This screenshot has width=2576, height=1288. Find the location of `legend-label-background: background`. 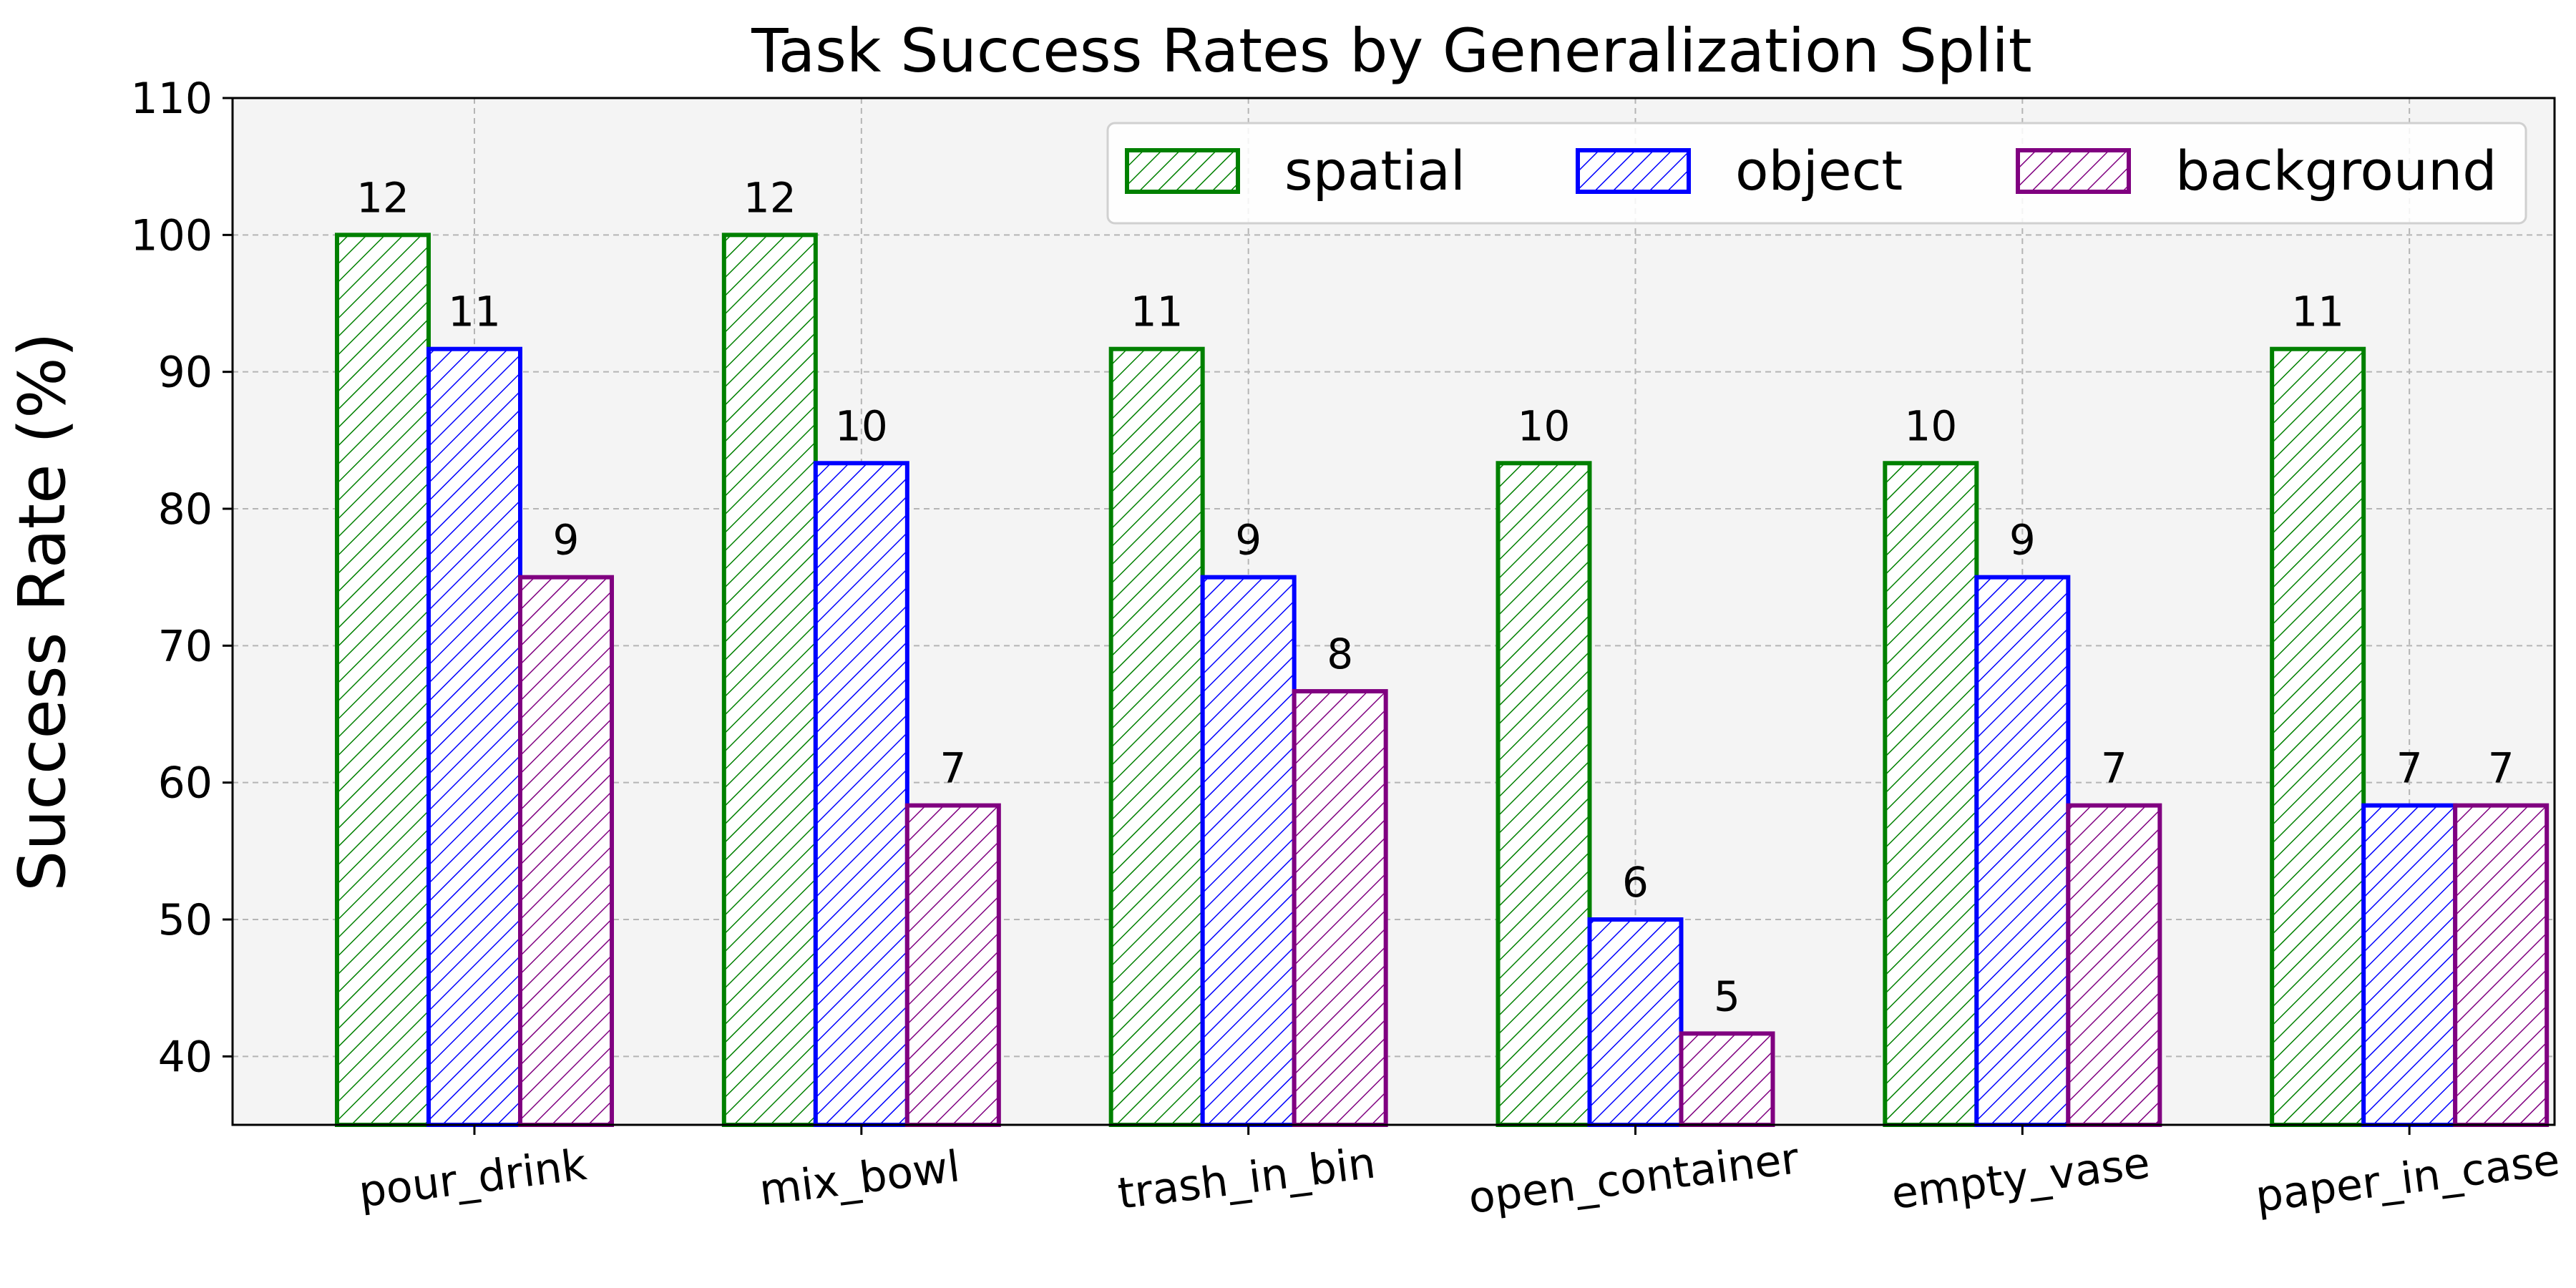

legend-label-background: background is located at coordinates (2336, 171).